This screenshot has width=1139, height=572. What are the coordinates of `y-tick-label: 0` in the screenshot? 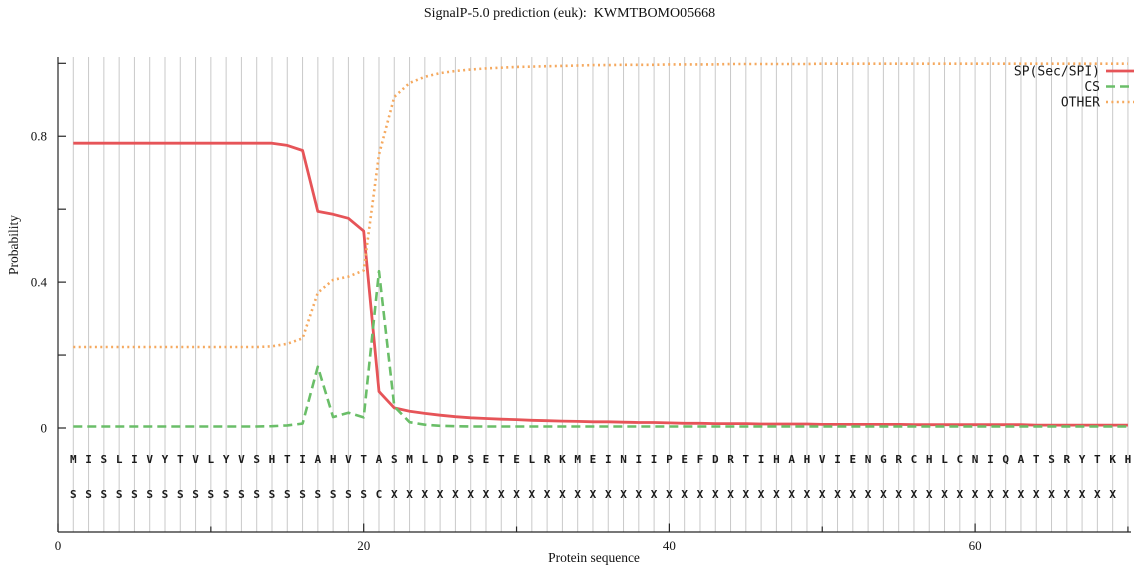 It's located at (44, 428).